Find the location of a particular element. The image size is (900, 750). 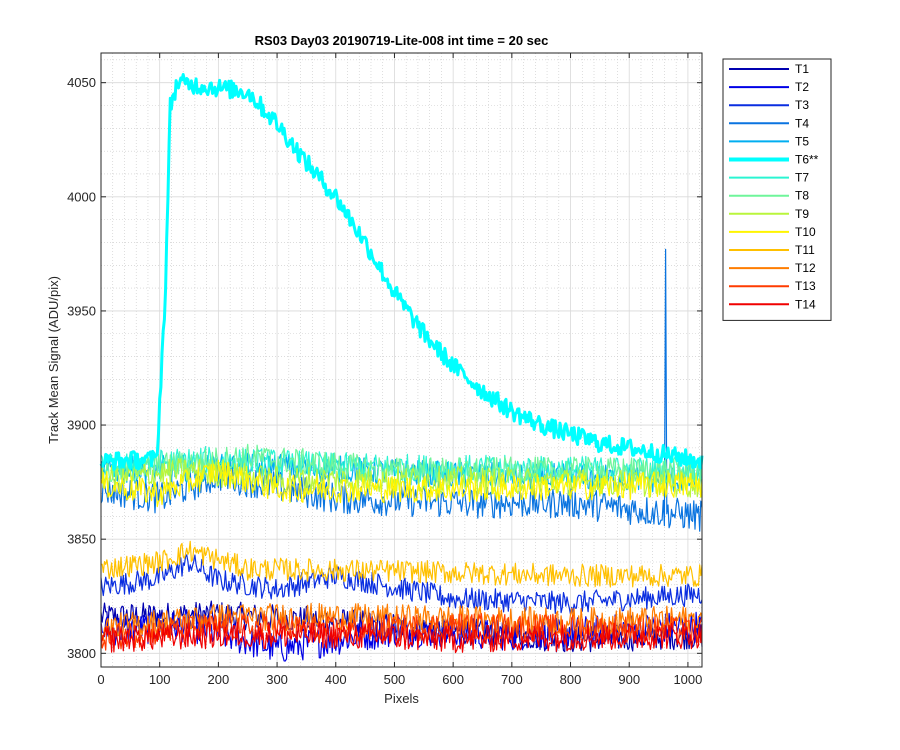

x-tick-label: 1000 is located at coordinates (687, 679).